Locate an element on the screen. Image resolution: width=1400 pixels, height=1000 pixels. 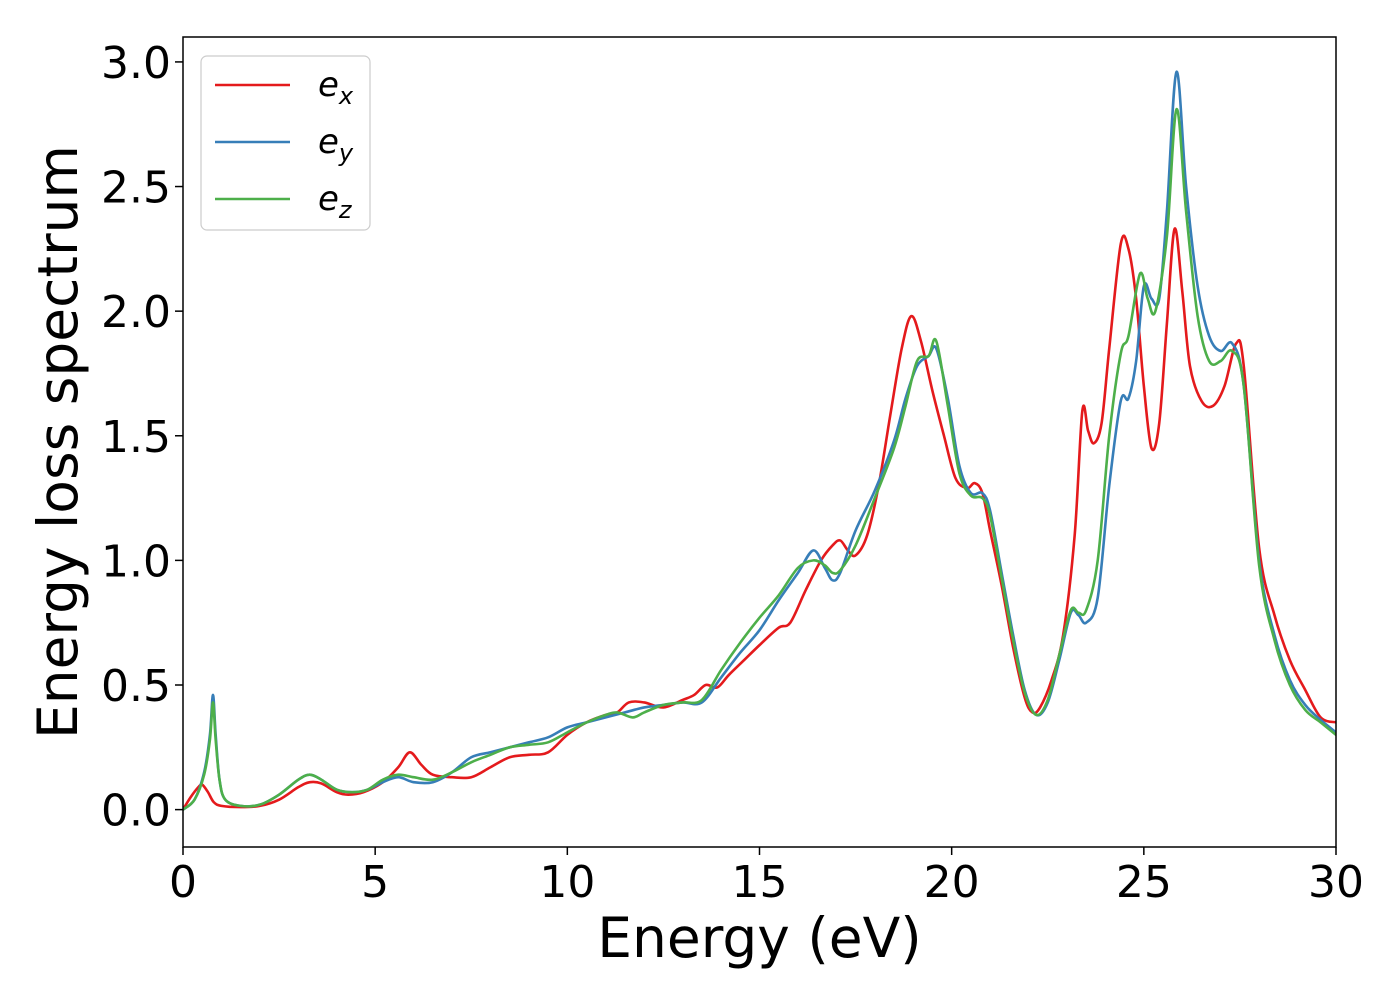
x-tick-label: 15 is located at coordinates (760, 882).